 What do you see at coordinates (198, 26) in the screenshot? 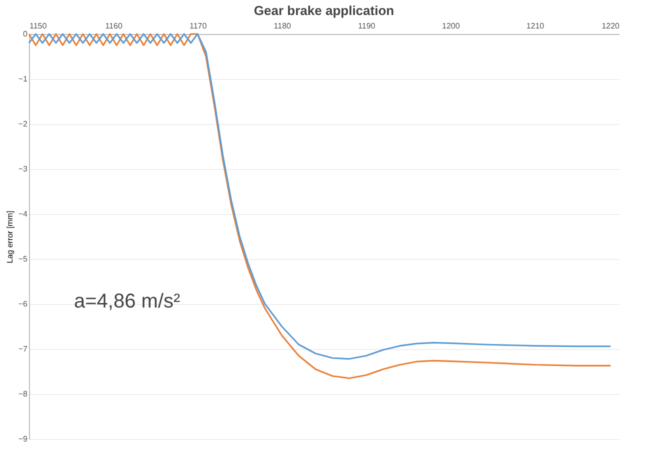
I see `x-tick-label: 1170` at bounding box center [198, 26].